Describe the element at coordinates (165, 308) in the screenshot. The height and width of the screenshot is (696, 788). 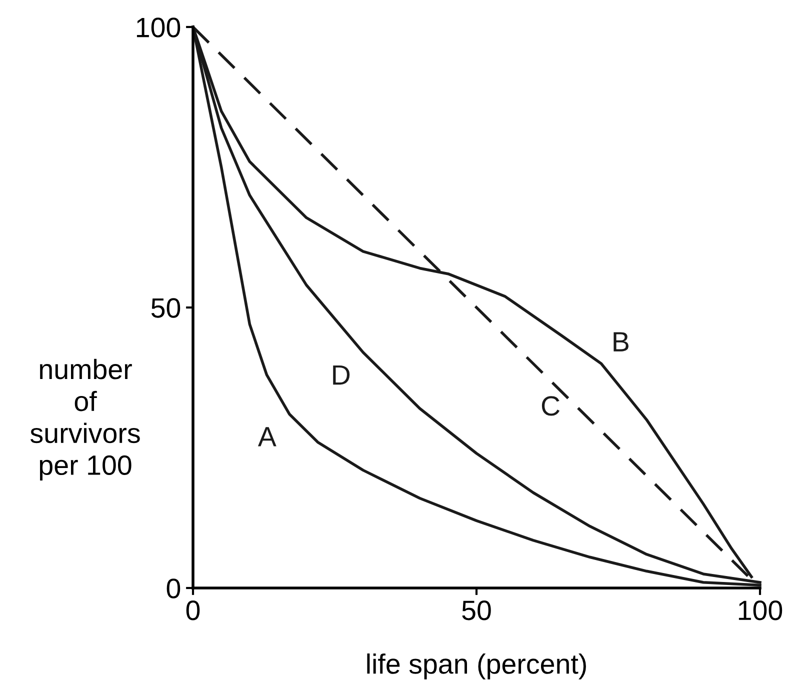
I see `y-tick-label: 50` at that location.